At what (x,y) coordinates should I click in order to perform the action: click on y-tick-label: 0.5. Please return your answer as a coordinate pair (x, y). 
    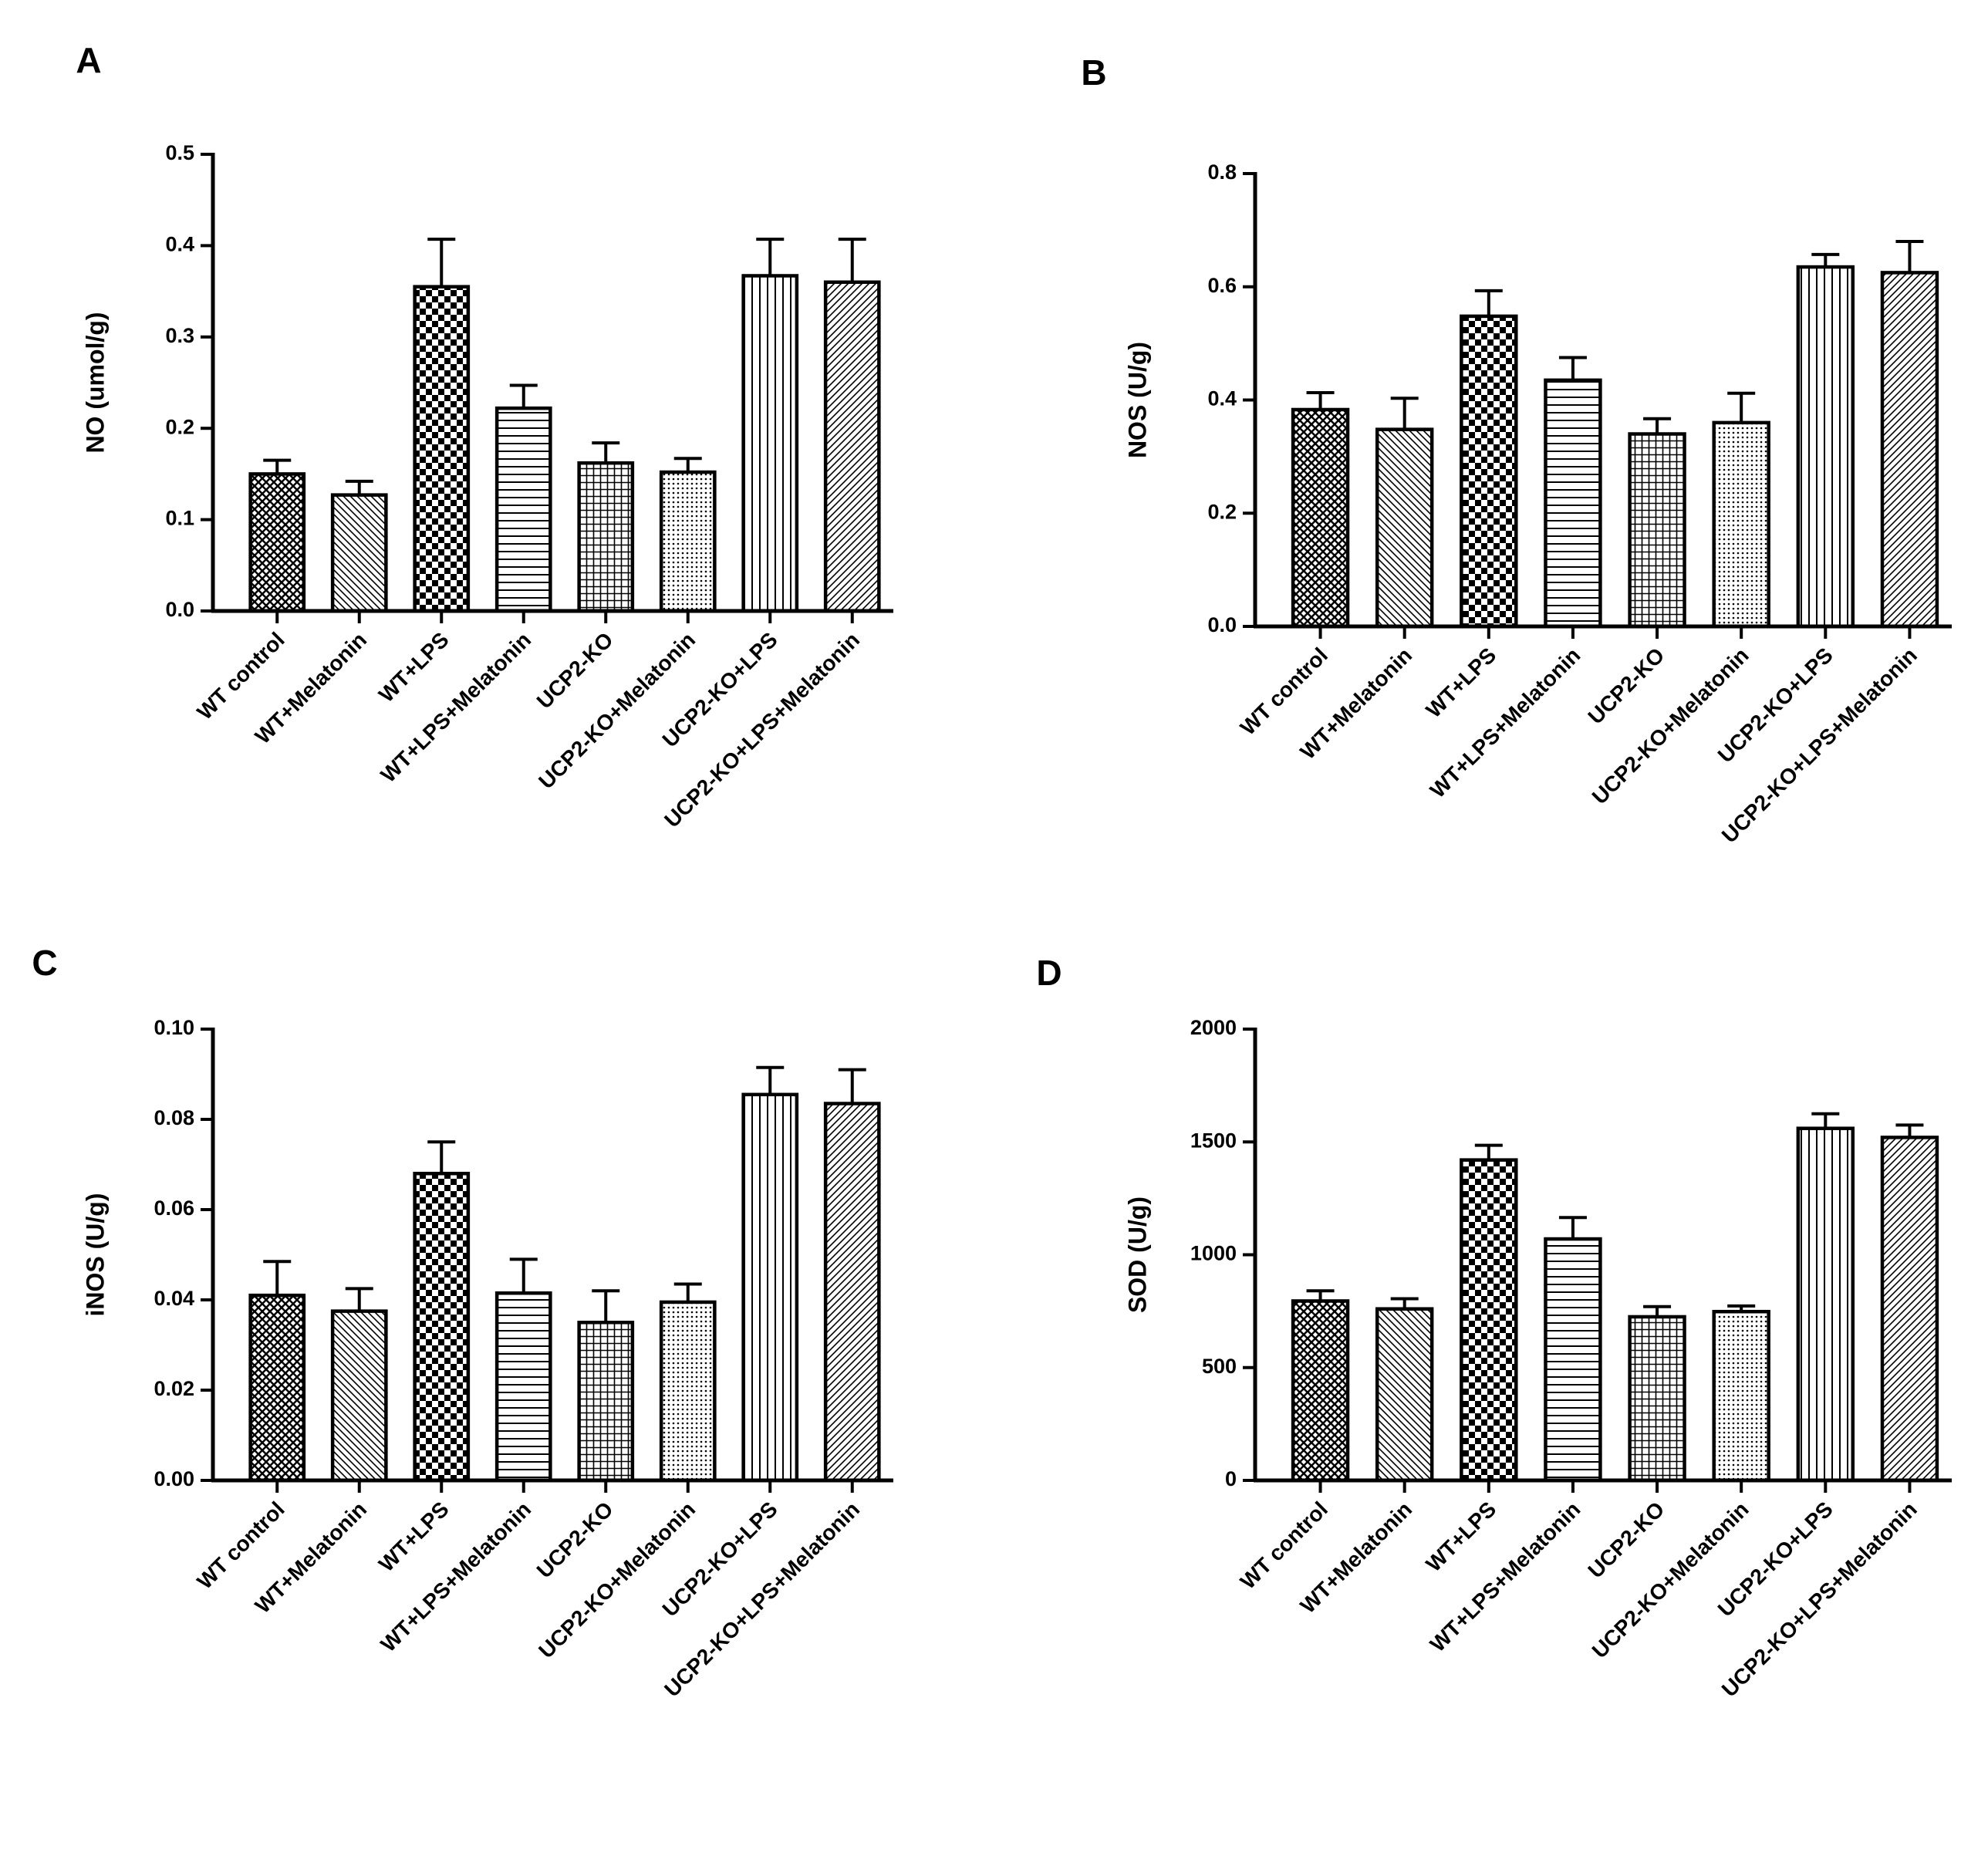
    Looking at the image, I should click on (179, 152).